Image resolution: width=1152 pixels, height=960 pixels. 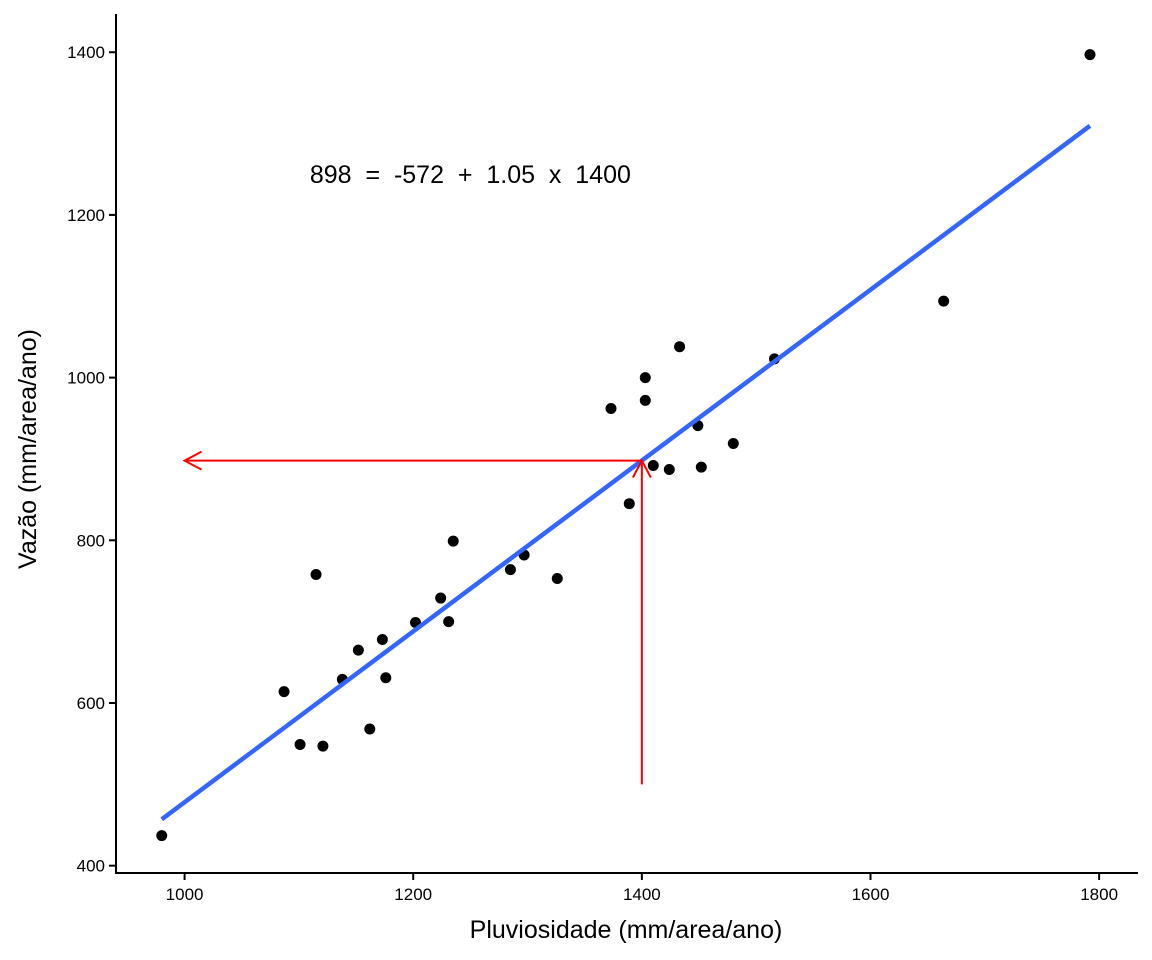 I want to click on x-axis-title: Pluviosidade (mm/area/ano), so click(x=626, y=930).